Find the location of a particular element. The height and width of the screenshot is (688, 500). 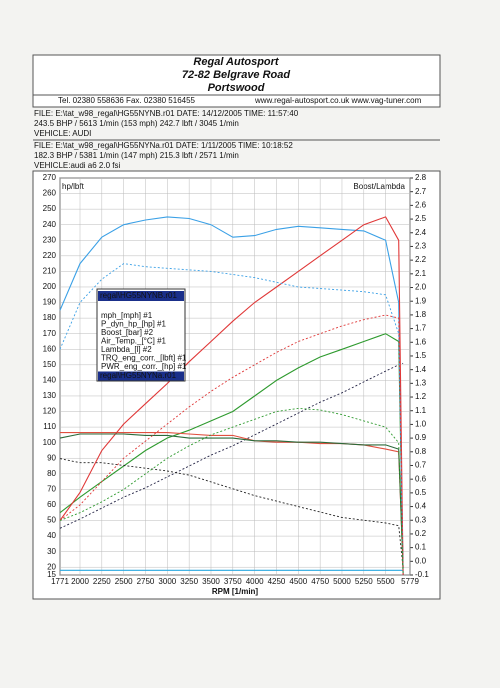

y-tick-label: 150 is located at coordinates (50, 364).